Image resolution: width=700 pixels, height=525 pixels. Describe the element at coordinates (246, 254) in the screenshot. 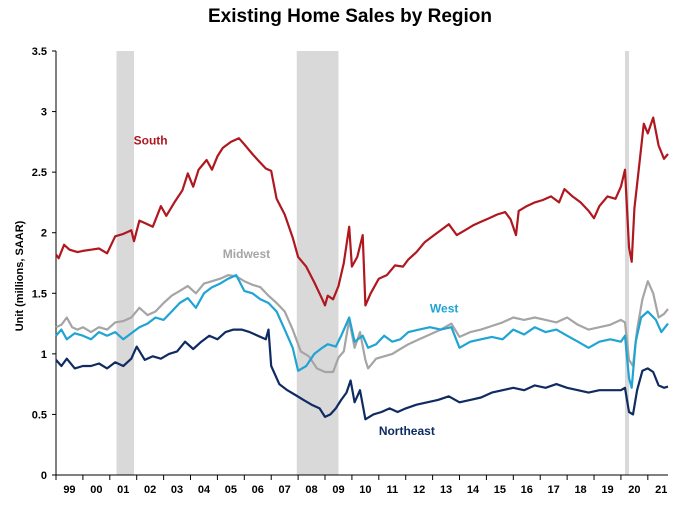

I see `series-label-midwest: Midwest` at that location.